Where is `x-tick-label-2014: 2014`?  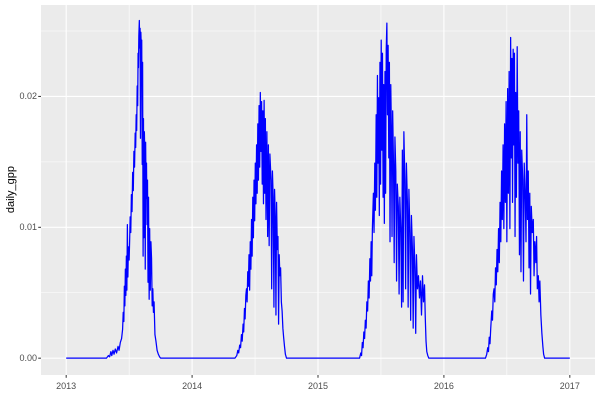 x-tick-label-2014: 2014 is located at coordinates (192, 386).